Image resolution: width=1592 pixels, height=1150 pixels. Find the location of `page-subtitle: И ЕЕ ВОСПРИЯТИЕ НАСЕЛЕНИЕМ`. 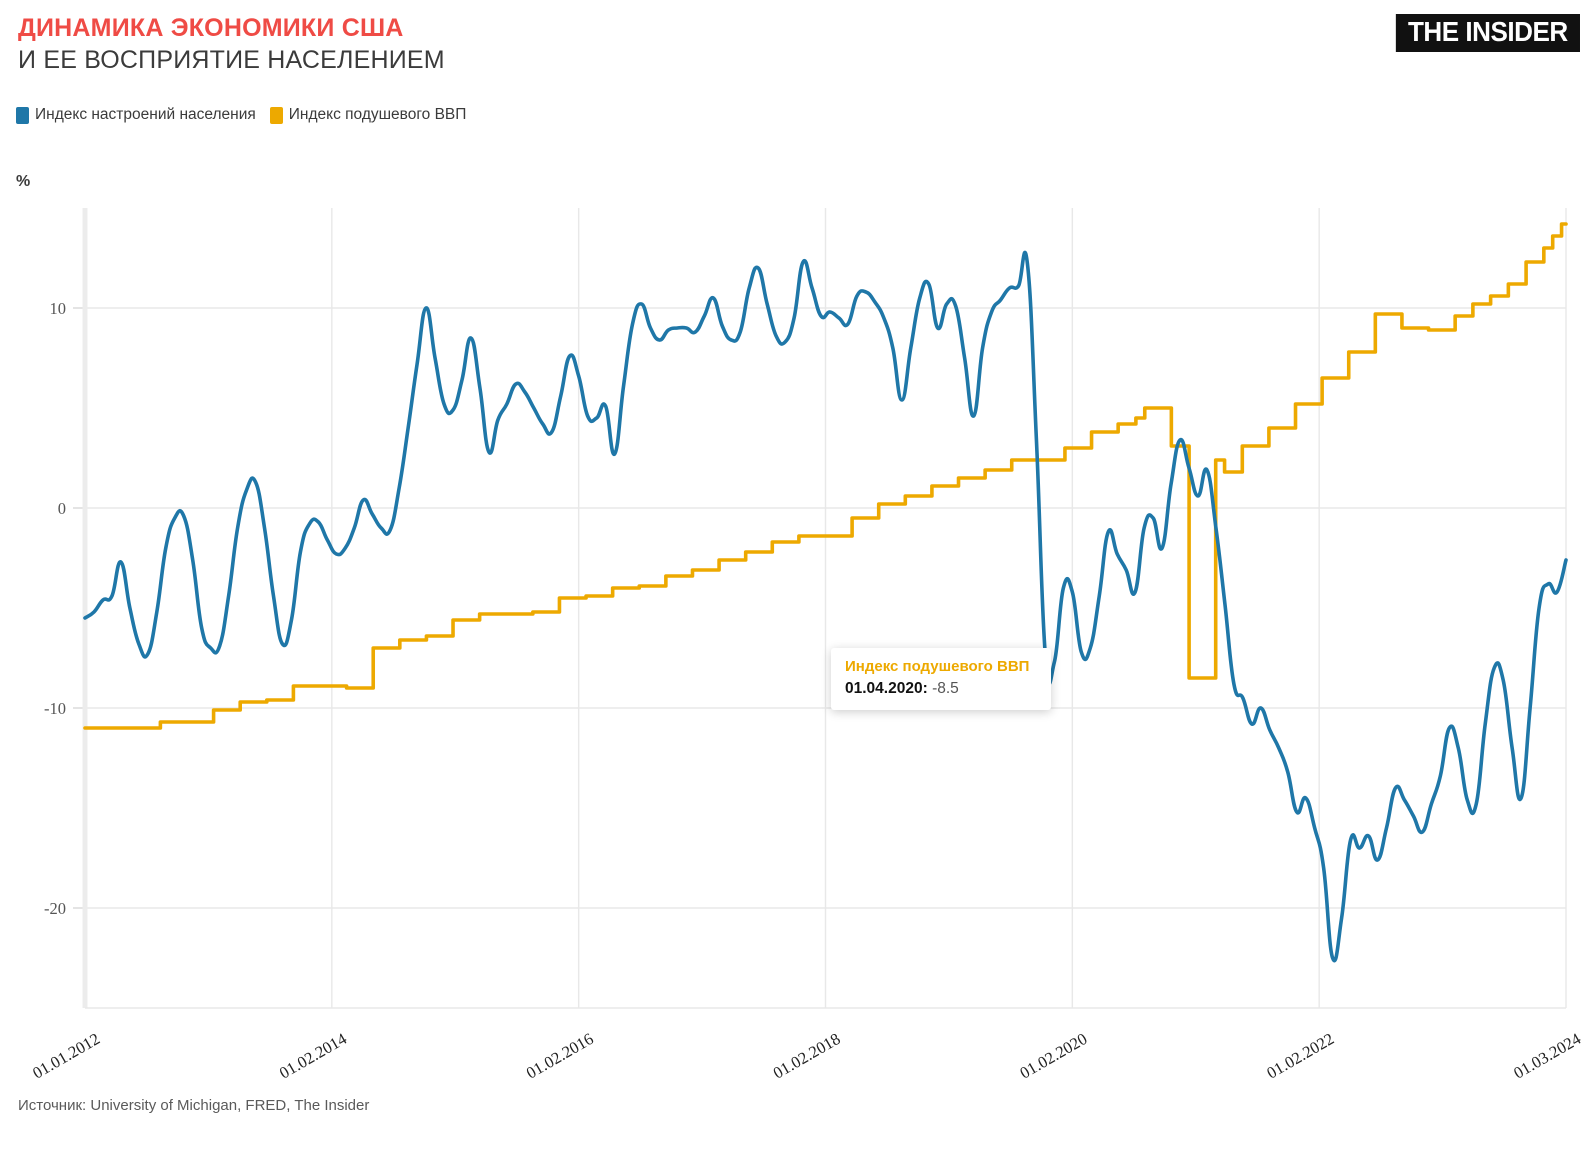

page-subtitle: И ЕЕ ВОСПРИЯТИЕ НАСЕЛЕНИЕМ is located at coordinates (231, 59).